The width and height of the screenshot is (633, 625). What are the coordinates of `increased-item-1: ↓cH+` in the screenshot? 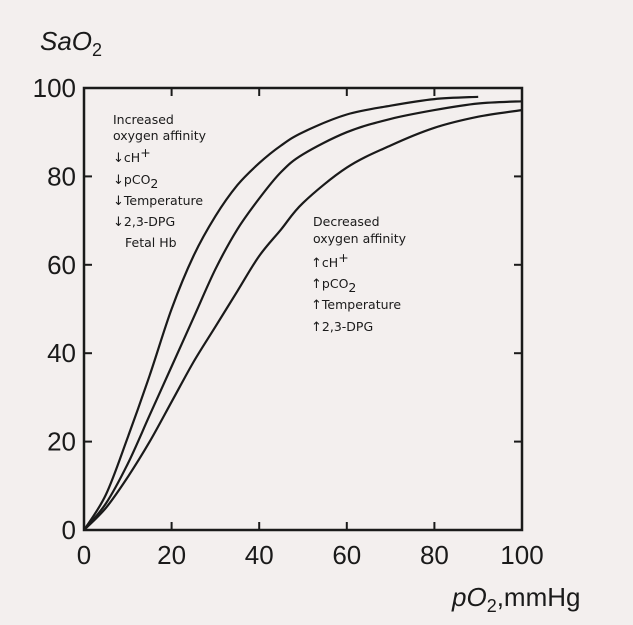 It's located at (132, 155).